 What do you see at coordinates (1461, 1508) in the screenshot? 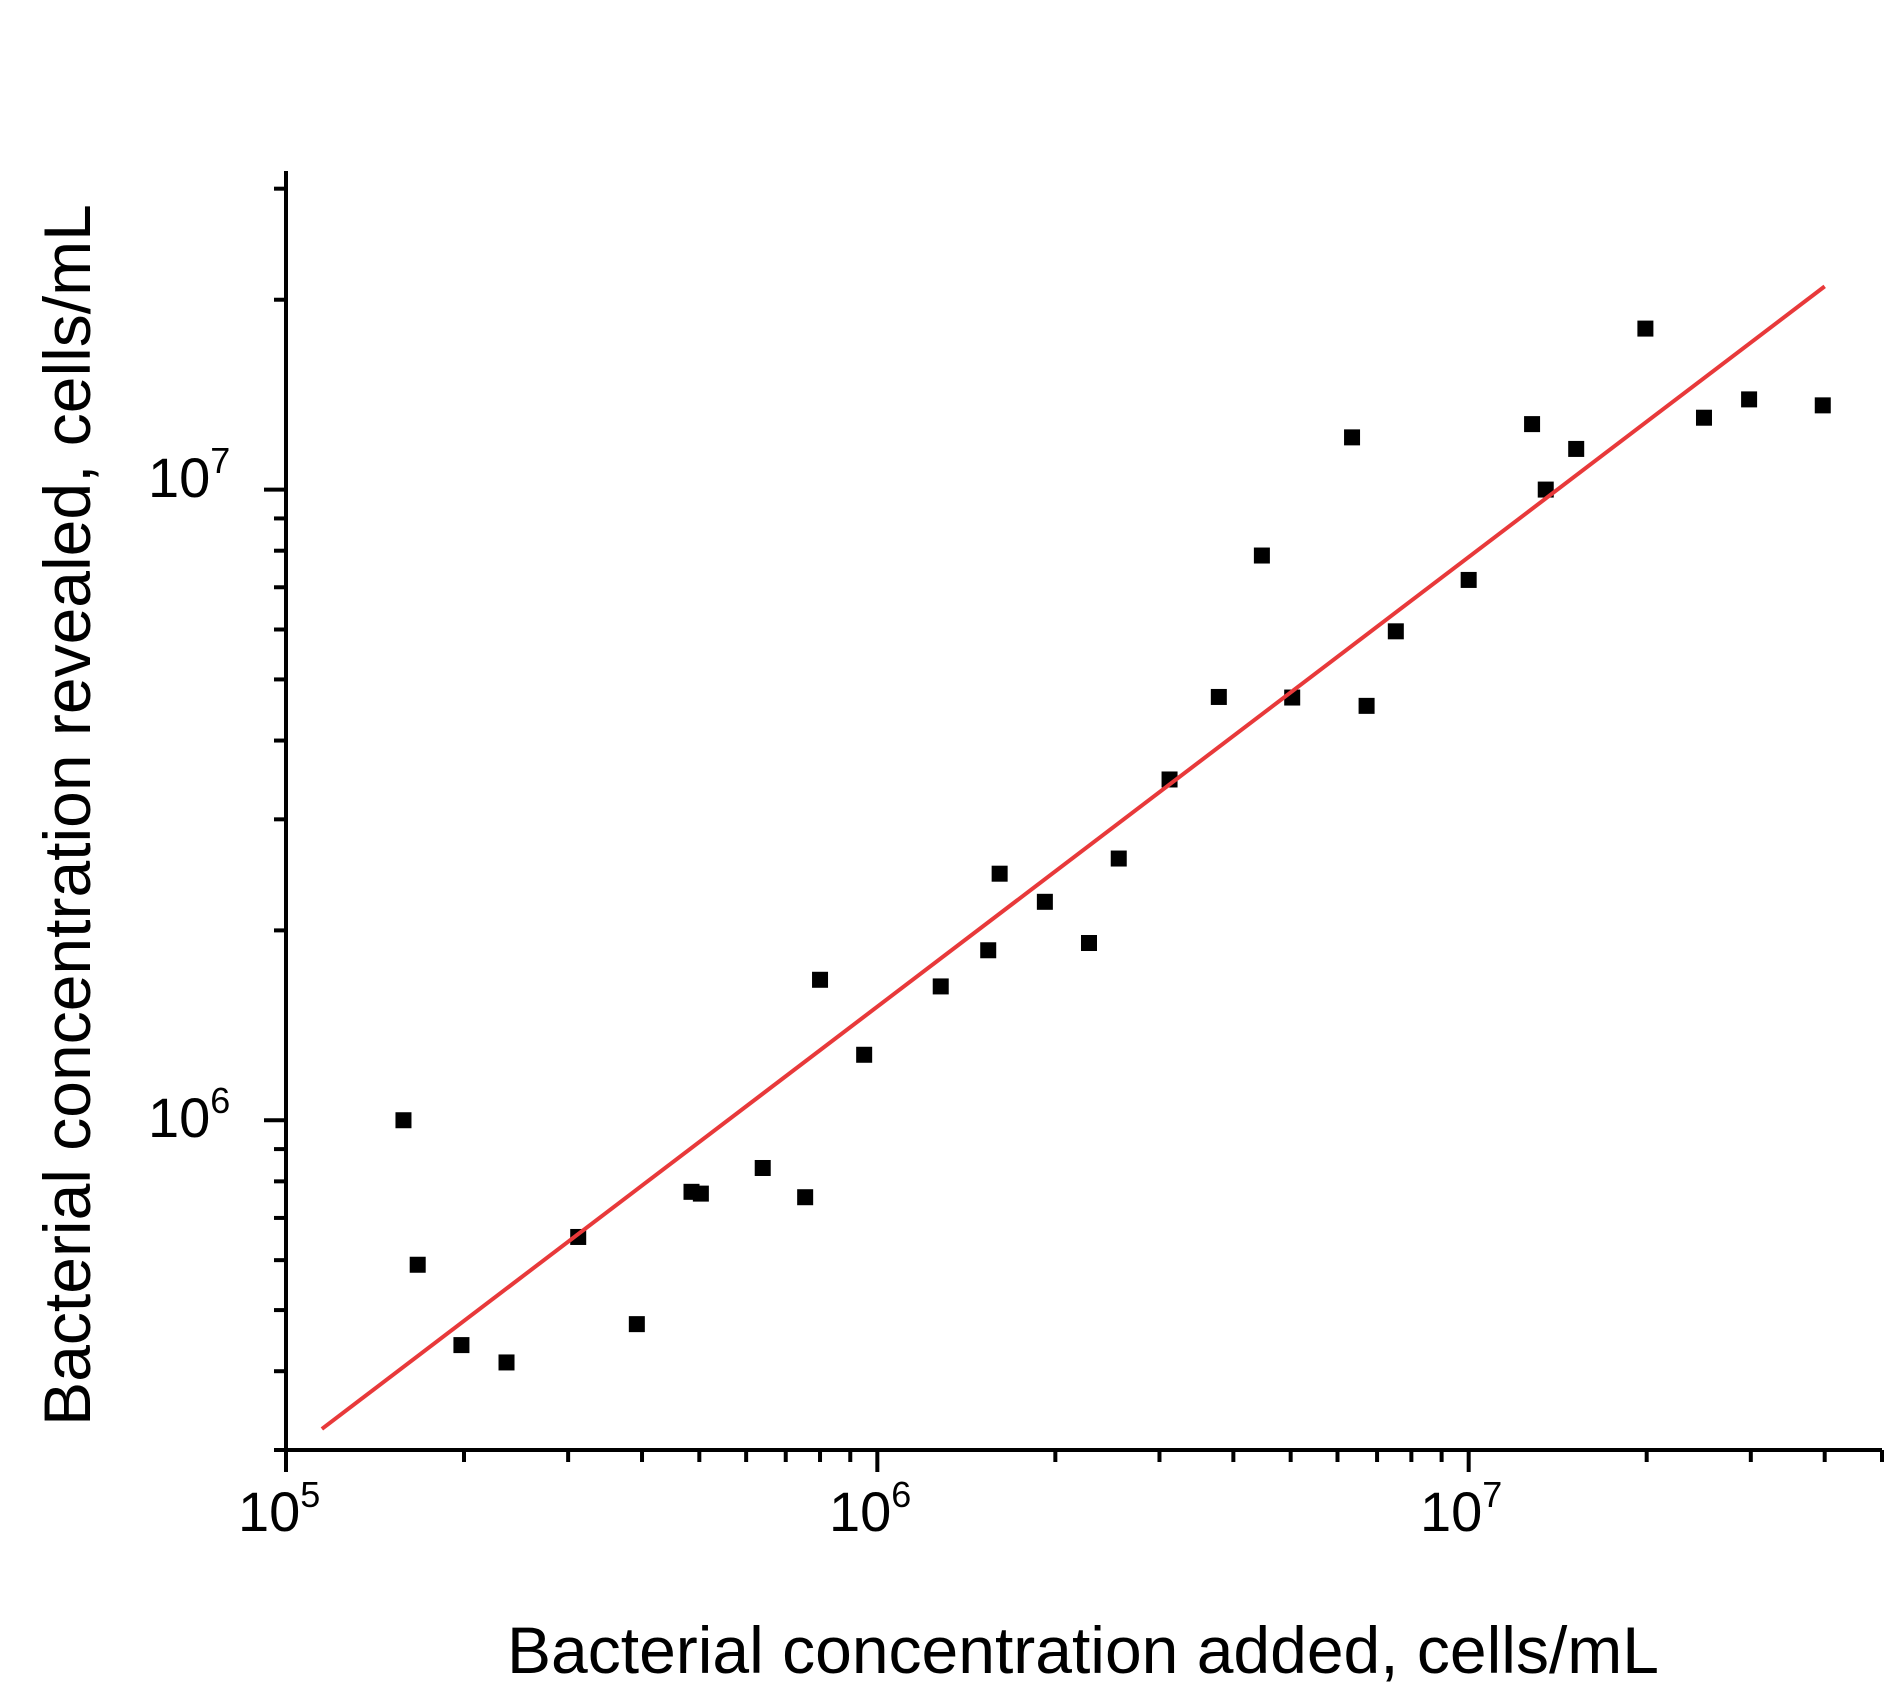
I see `x-tick-label-1e7: 10⁷` at bounding box center [1461, 1508].